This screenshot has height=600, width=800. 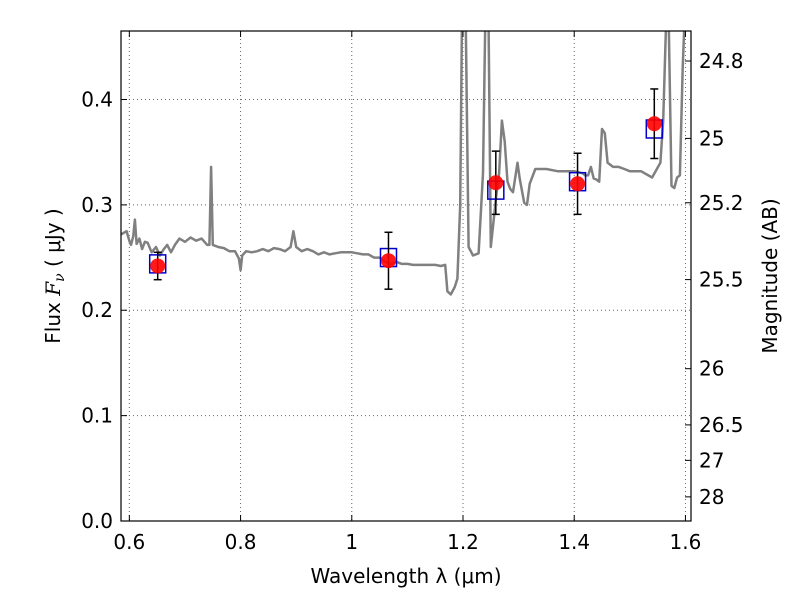 What do you see at coordinates (97, 99) in the screenshot?
I see `y-tick-label: 0.4` at bounding box center [97, 99].